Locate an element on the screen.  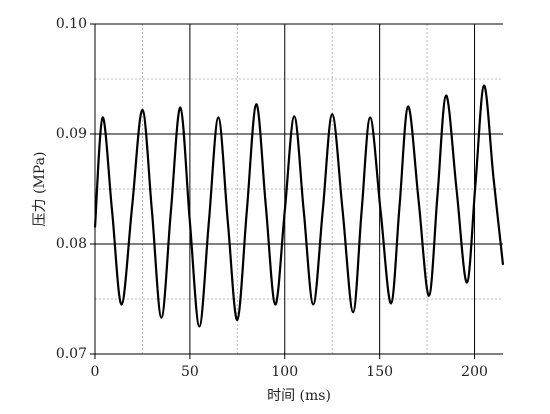
x-tick-label: 100 is located at coordinates (284, 372).